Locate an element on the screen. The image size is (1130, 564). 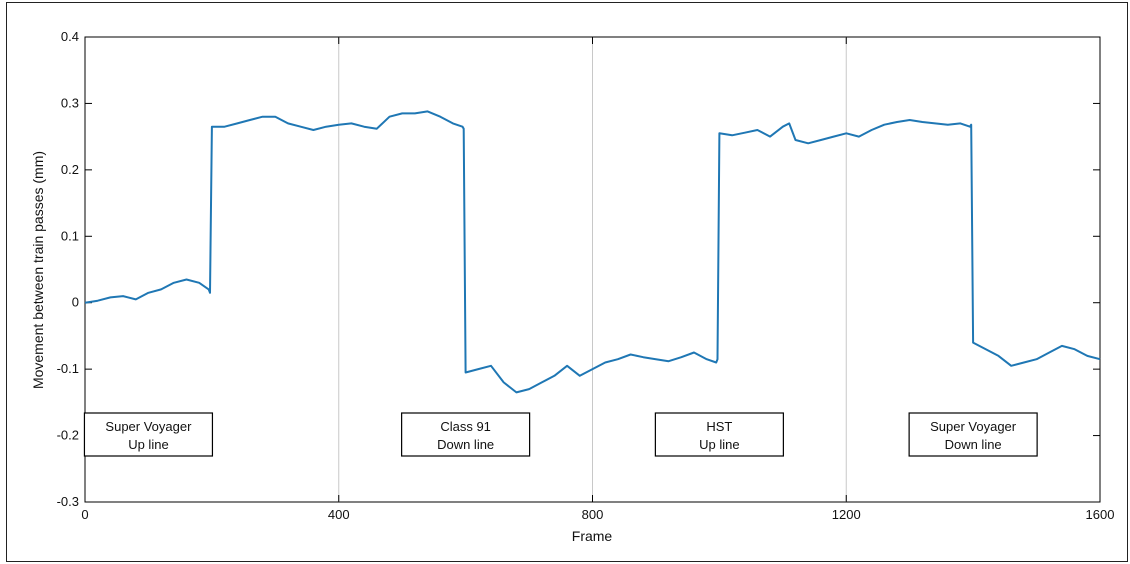
x-tick-label: 1600 is located at coordinates (1100, 514).